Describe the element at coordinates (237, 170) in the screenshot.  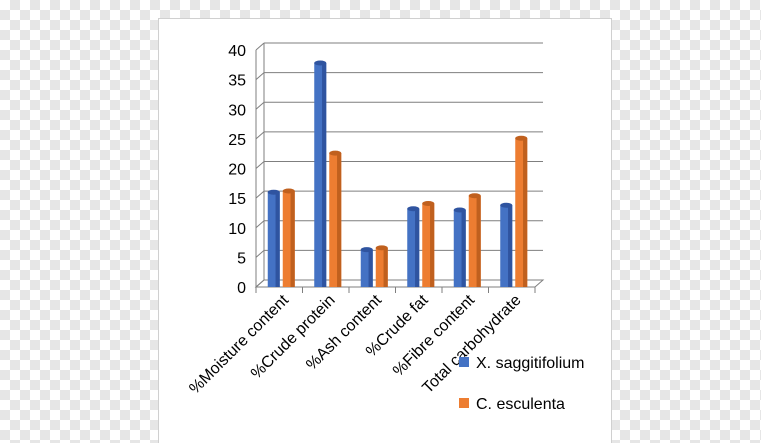
I see `y-tick-label: 20` at that location.